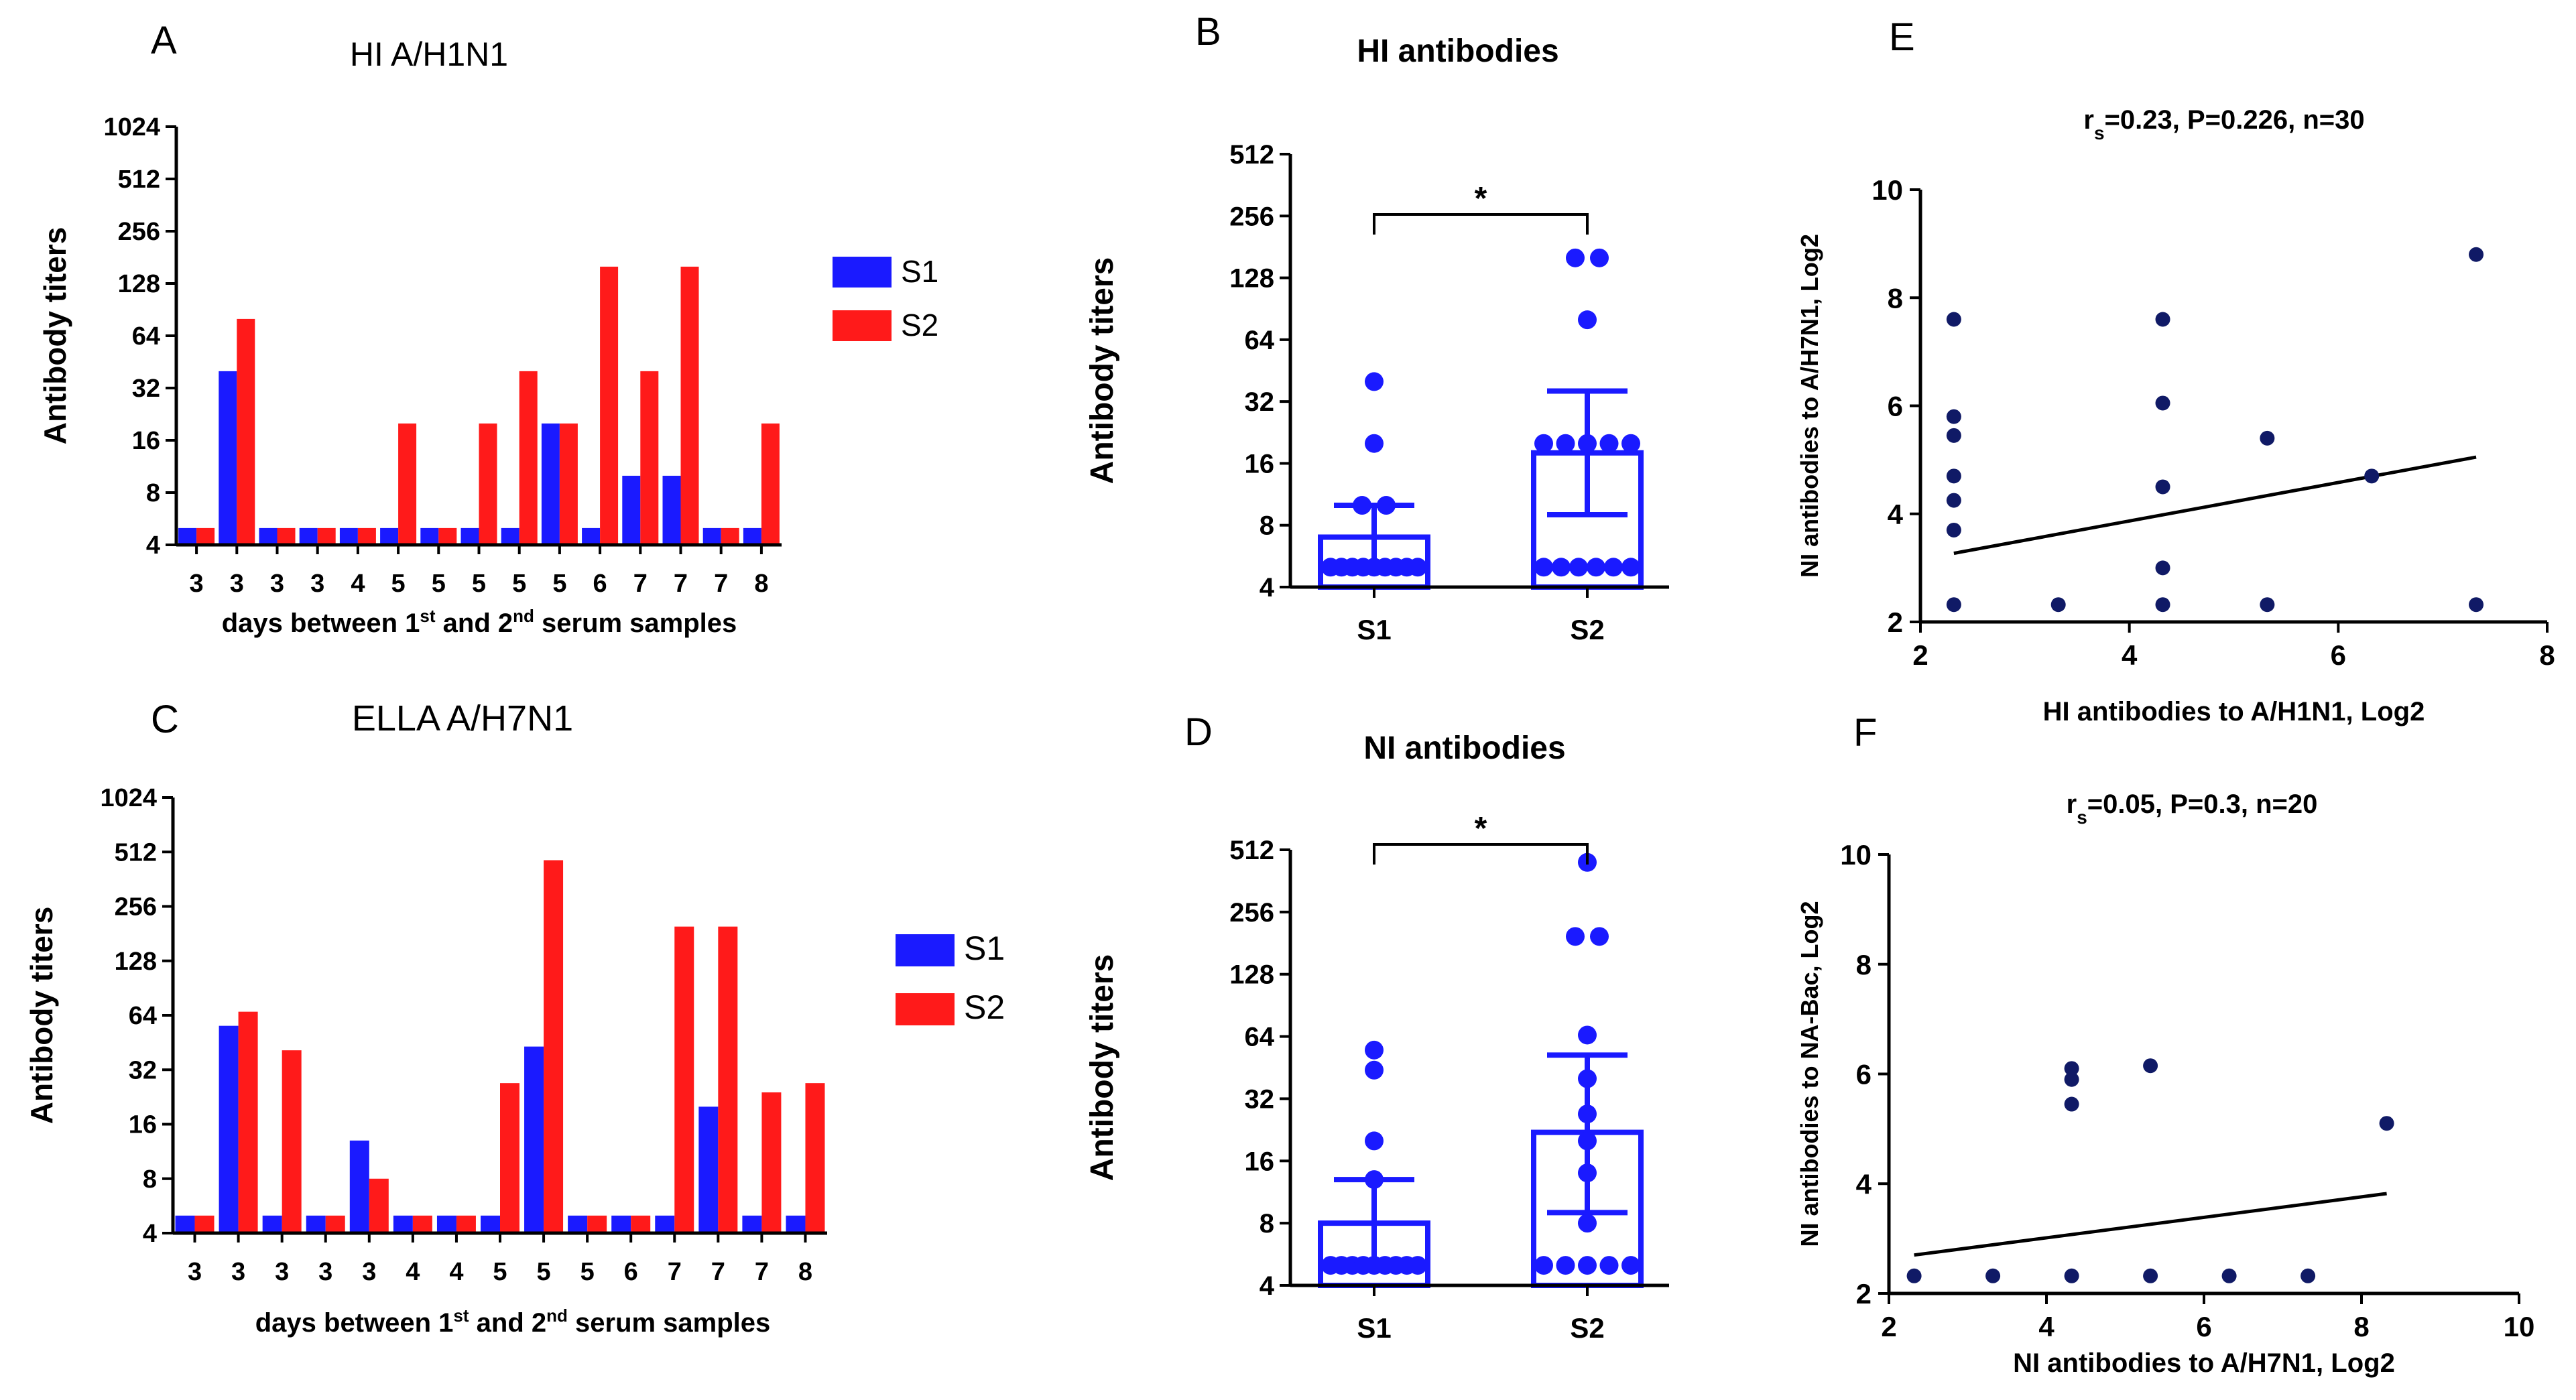 The width and height of the screenshot is (2576, 1400). I want to click on chart-title-f: rs=0.05, P=0.3, n=20, so click(2192, 808).